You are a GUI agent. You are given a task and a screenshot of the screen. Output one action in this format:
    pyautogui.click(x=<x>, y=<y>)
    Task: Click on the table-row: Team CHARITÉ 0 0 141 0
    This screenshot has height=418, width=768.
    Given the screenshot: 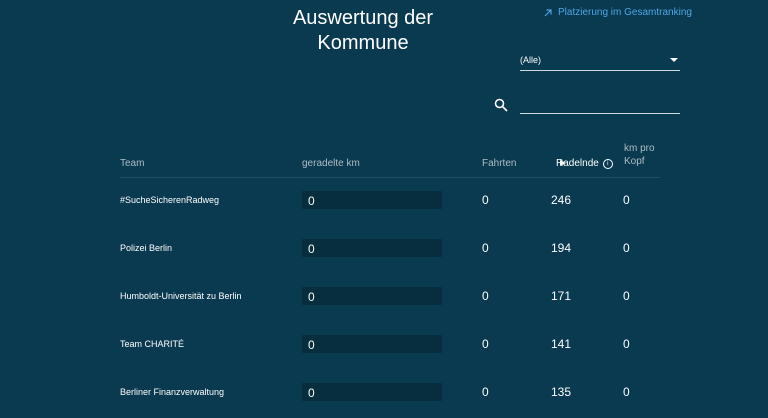 What is the action you would take?
    pyautogui.click(x=384, y=345)
    